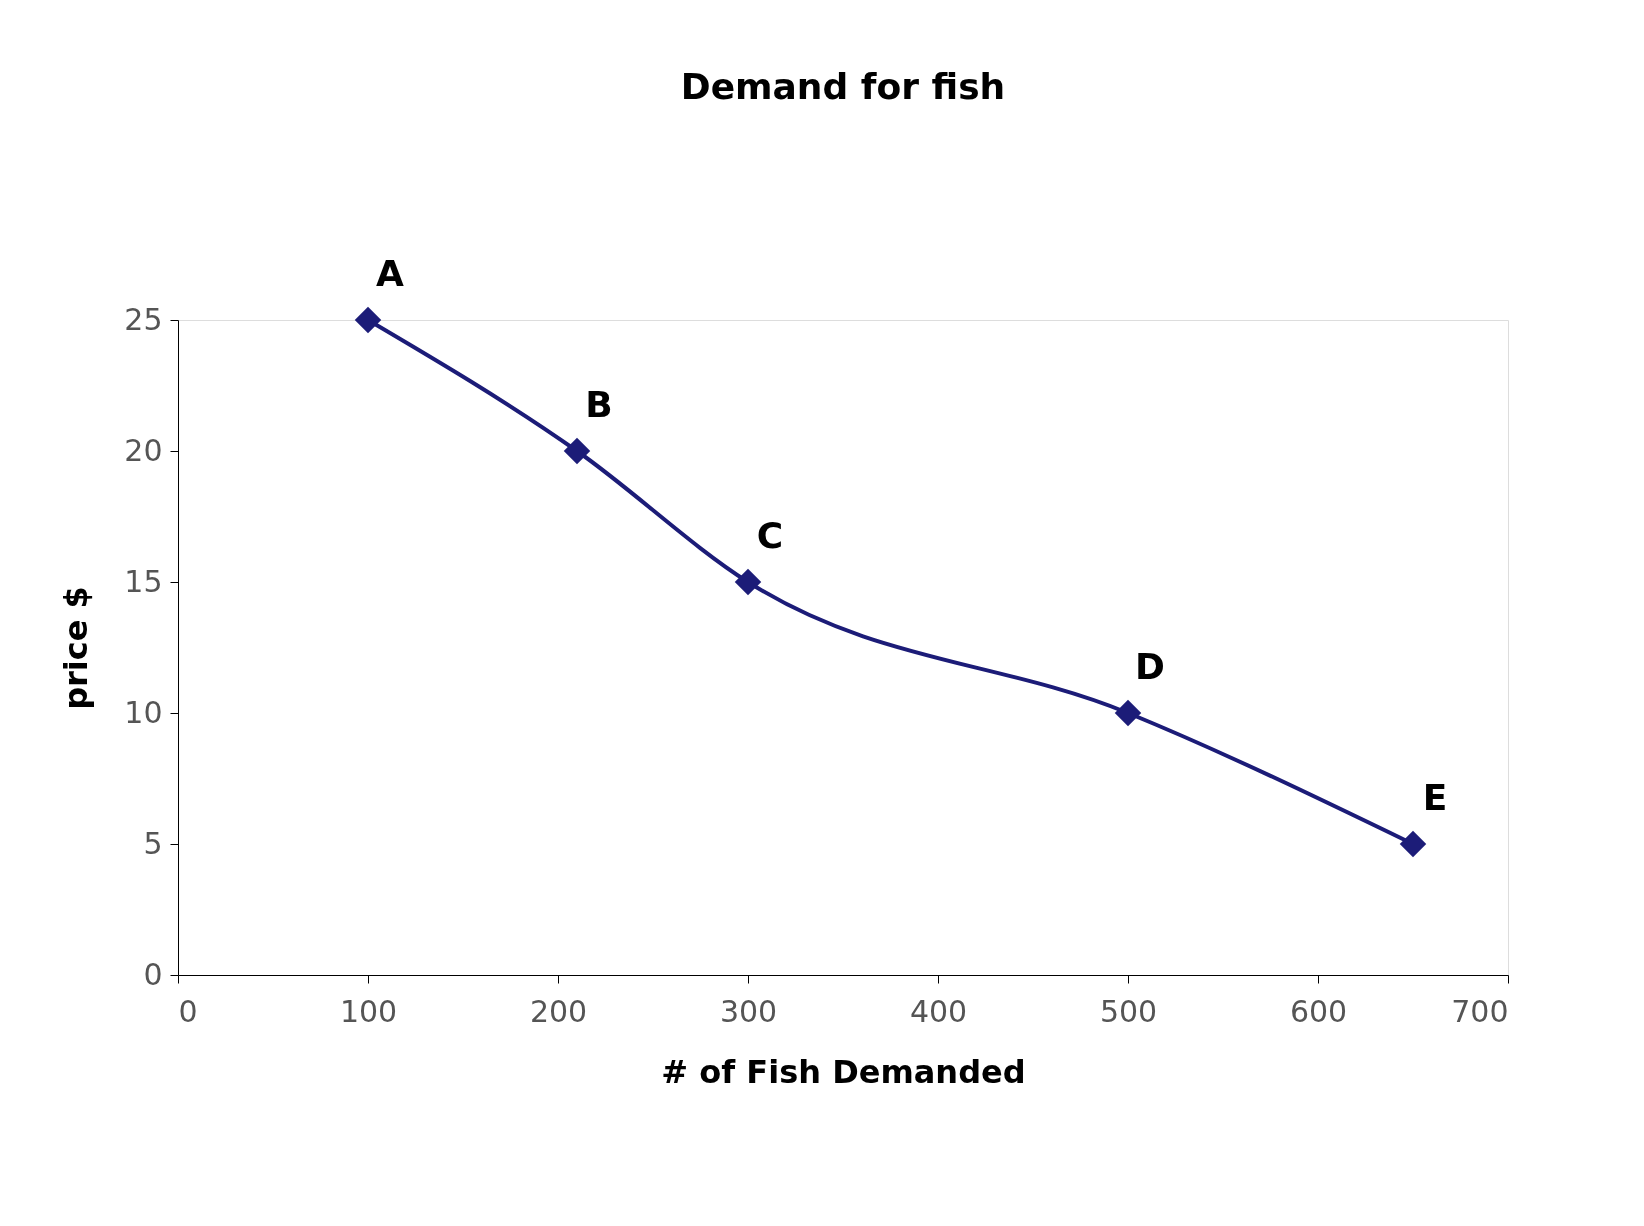  Describe the element at coordinates (748, 1011) in the screenshot. I see `x-tick-label: 300` at that location.